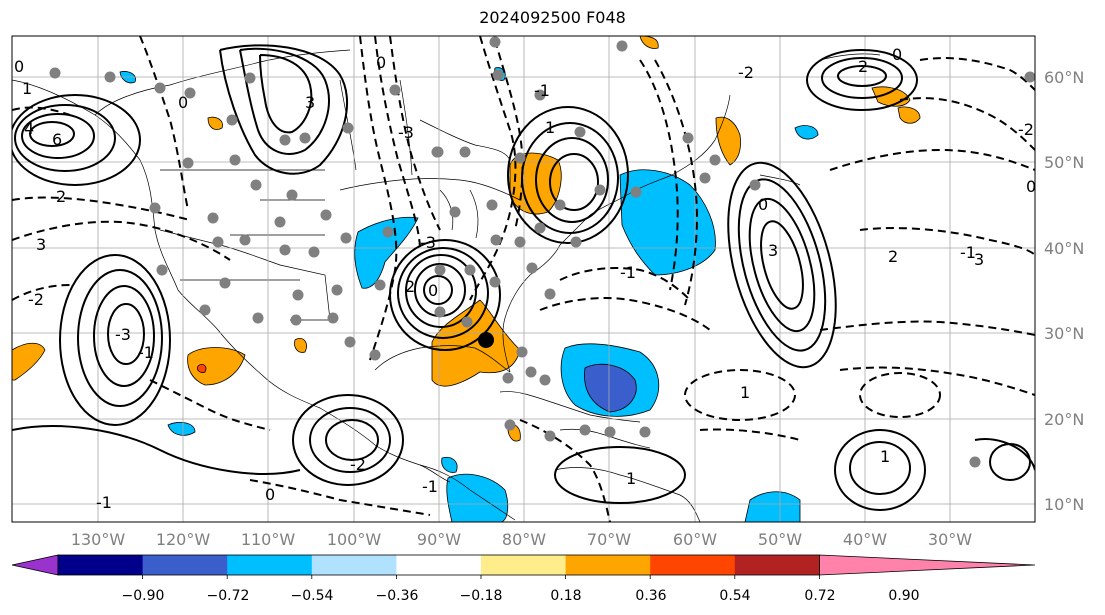  Describe the element at coordinates (1064, 77) in the screenshot. I see `lat-label: 60°N` at that location.